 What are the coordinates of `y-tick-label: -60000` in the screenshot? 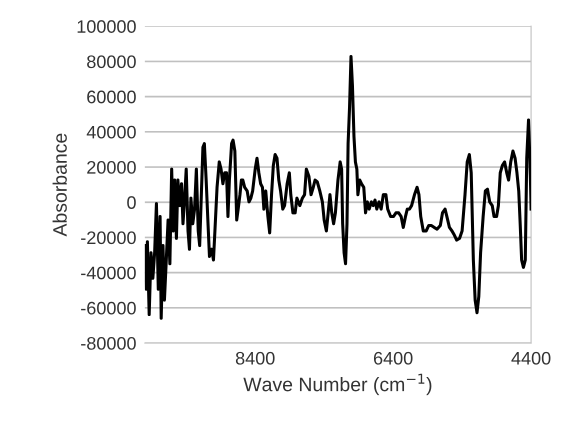 It's located at (108, 308).